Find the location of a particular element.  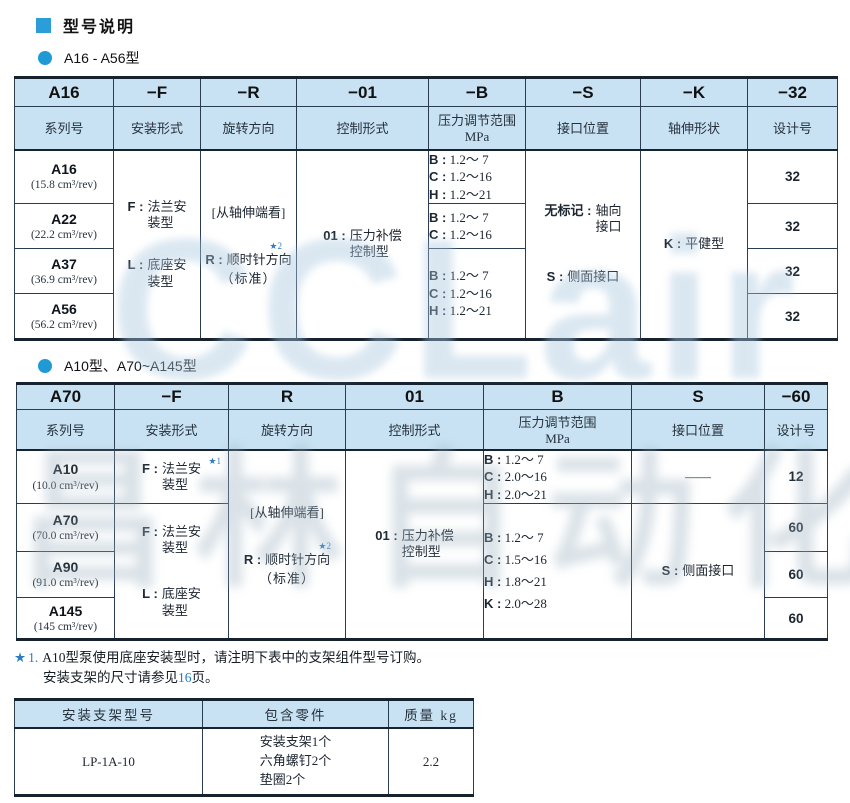

t2-code-header-row: A70 −F R 01 B S −60 is located at coordinates (422, 397).